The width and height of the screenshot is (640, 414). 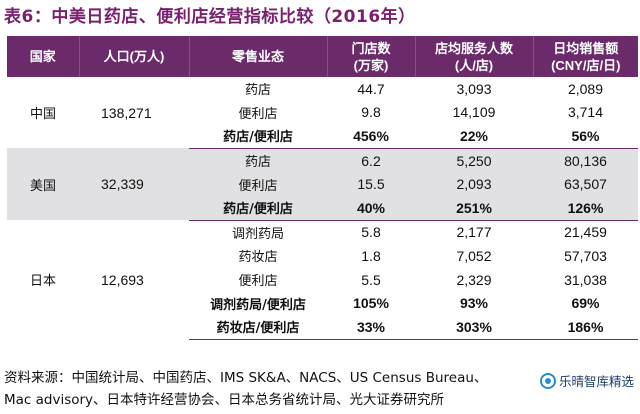 What do you see at coordinates (122, 279) in the screenshot?
I see `population-cell: 12,693` at bounding box center [122, 279].